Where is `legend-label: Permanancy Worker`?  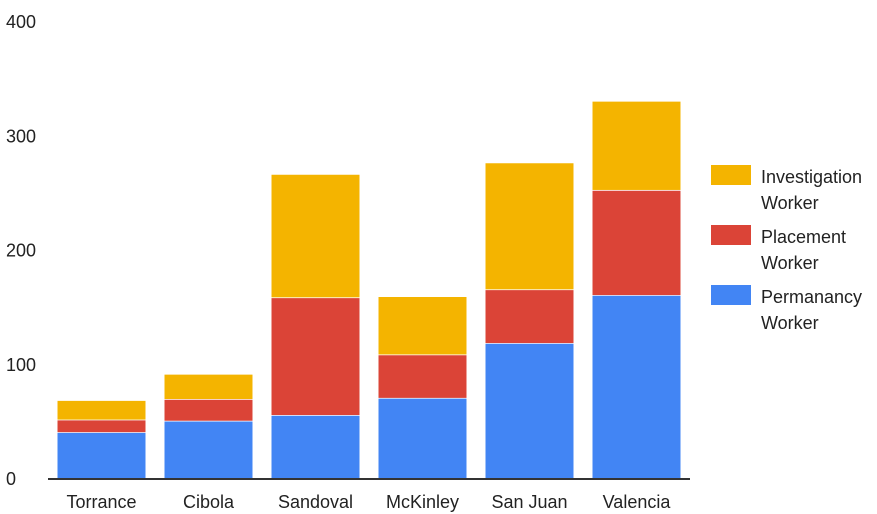
legend-label: Permanancy Worker is located at coordinates (811, 310).